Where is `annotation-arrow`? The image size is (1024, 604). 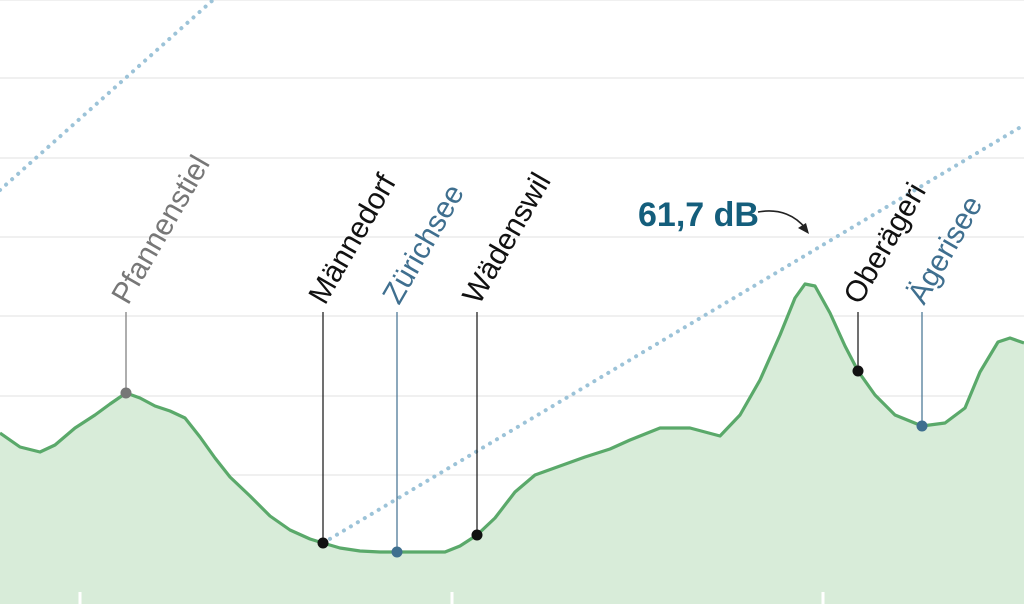 annotation-arrow is located at coordinates (782, 220).